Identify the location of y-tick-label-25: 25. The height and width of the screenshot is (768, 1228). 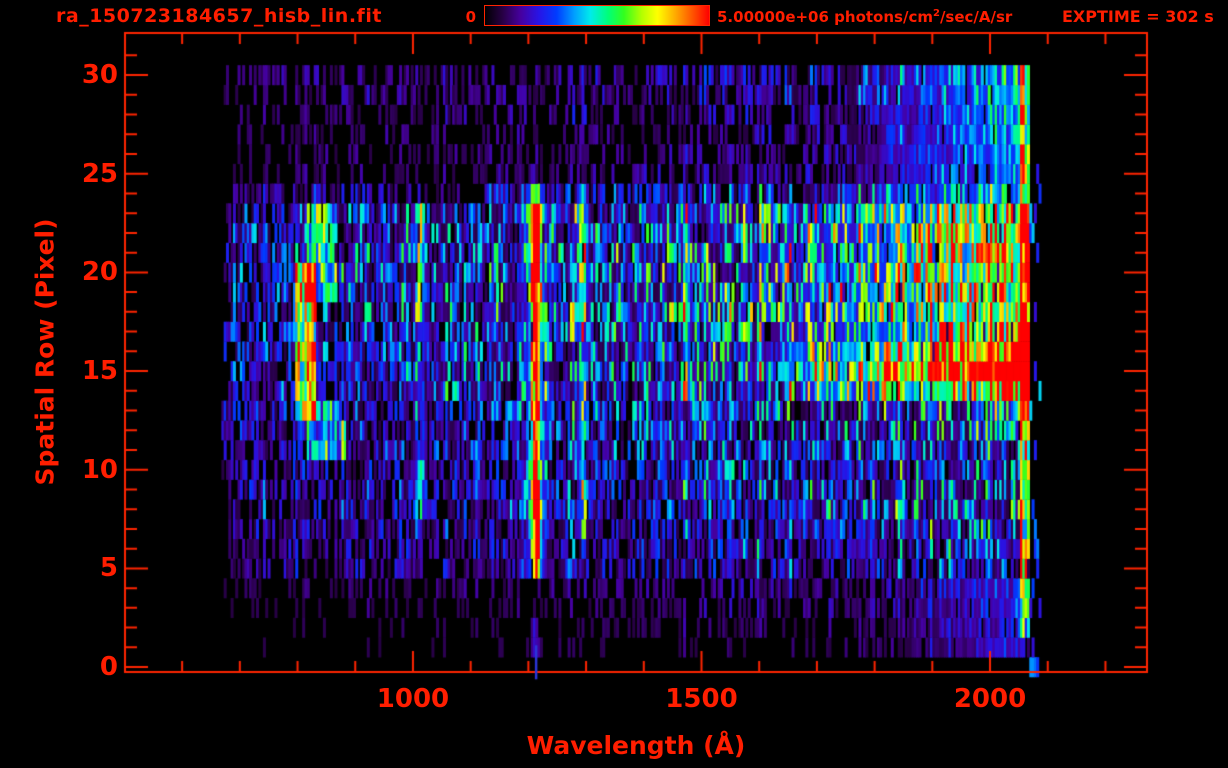
(99, 173).